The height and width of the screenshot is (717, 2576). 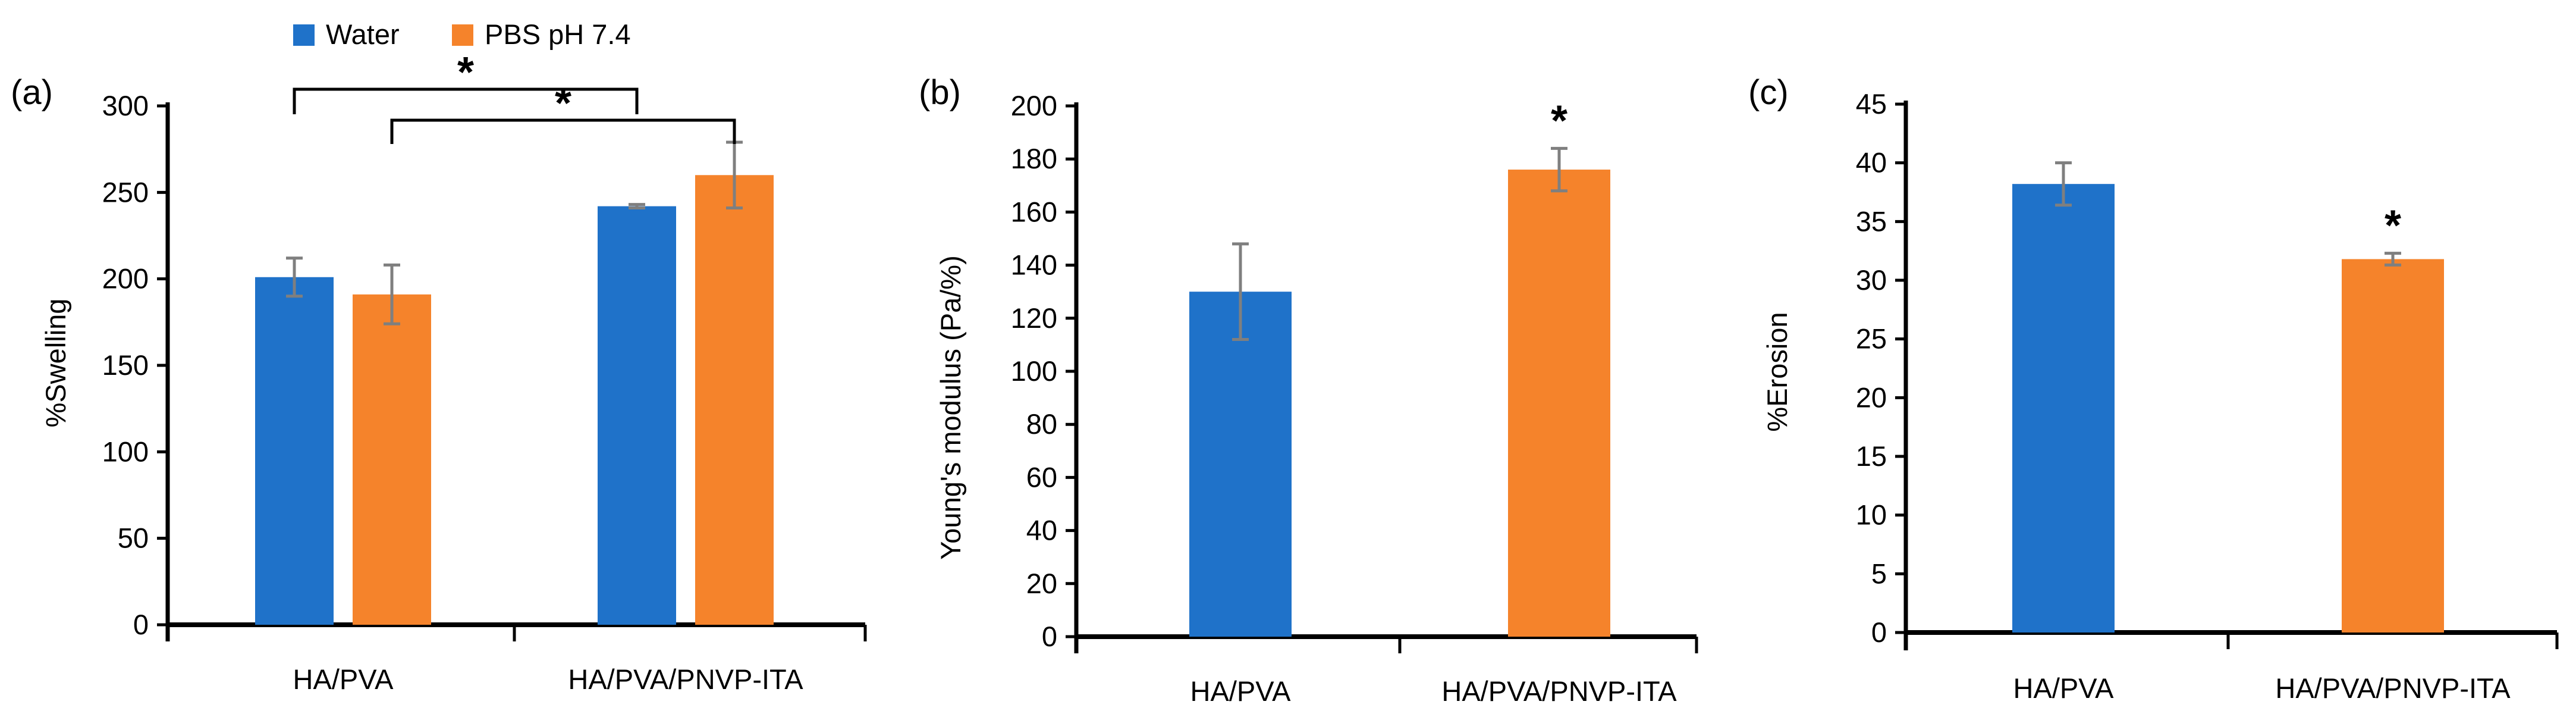 What do you see at coordinates (940, 92) in the screenshot?
I see `panel-label-b: (b)` at bounding box center [940, 92].